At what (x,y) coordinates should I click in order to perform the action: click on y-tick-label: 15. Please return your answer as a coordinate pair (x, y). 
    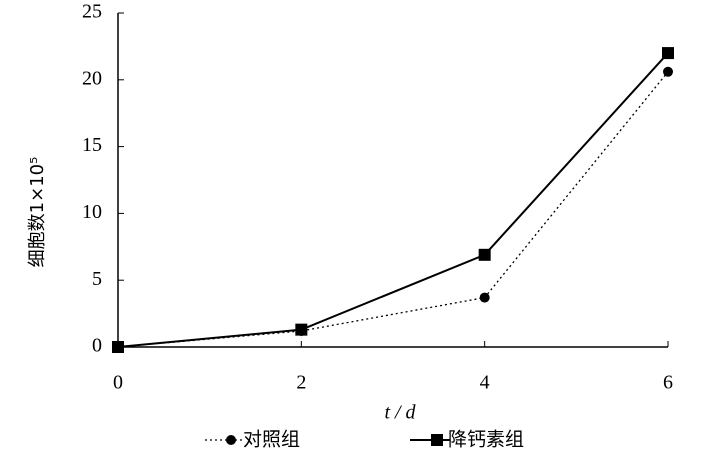
    Looking at the image, I should click on (92, 145).